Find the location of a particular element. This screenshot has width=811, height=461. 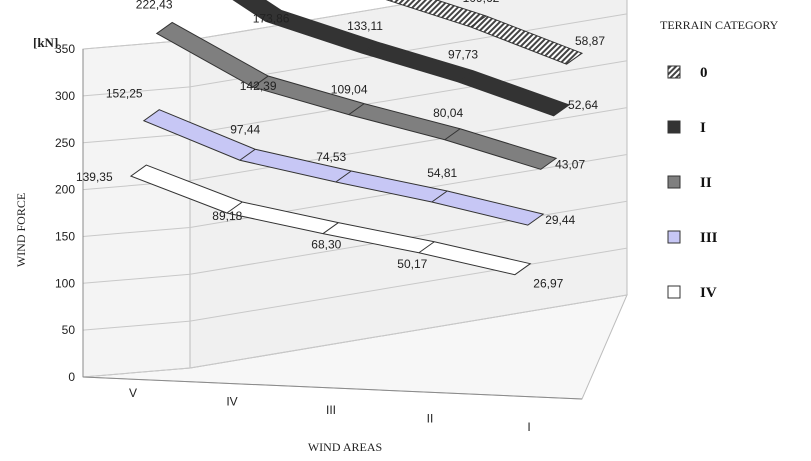

y-tick-label: 150 is located at coordinates (65, 236).